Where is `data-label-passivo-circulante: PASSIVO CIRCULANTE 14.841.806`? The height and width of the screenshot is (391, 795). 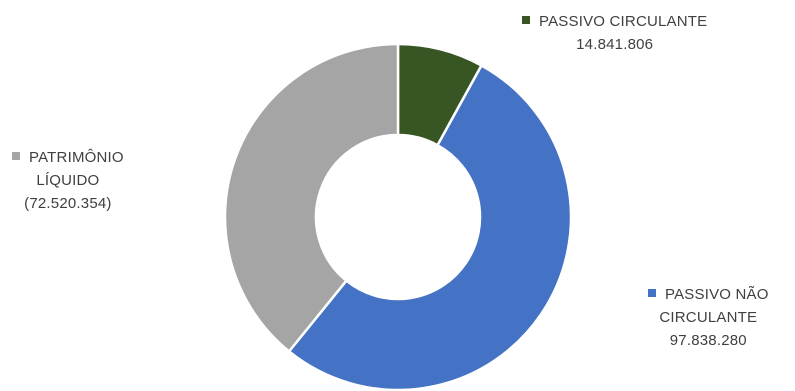 data-label-passivo-circulante: PASSIVO CIRCULANTE 14.841.806 is located at coordinates (614, 33).